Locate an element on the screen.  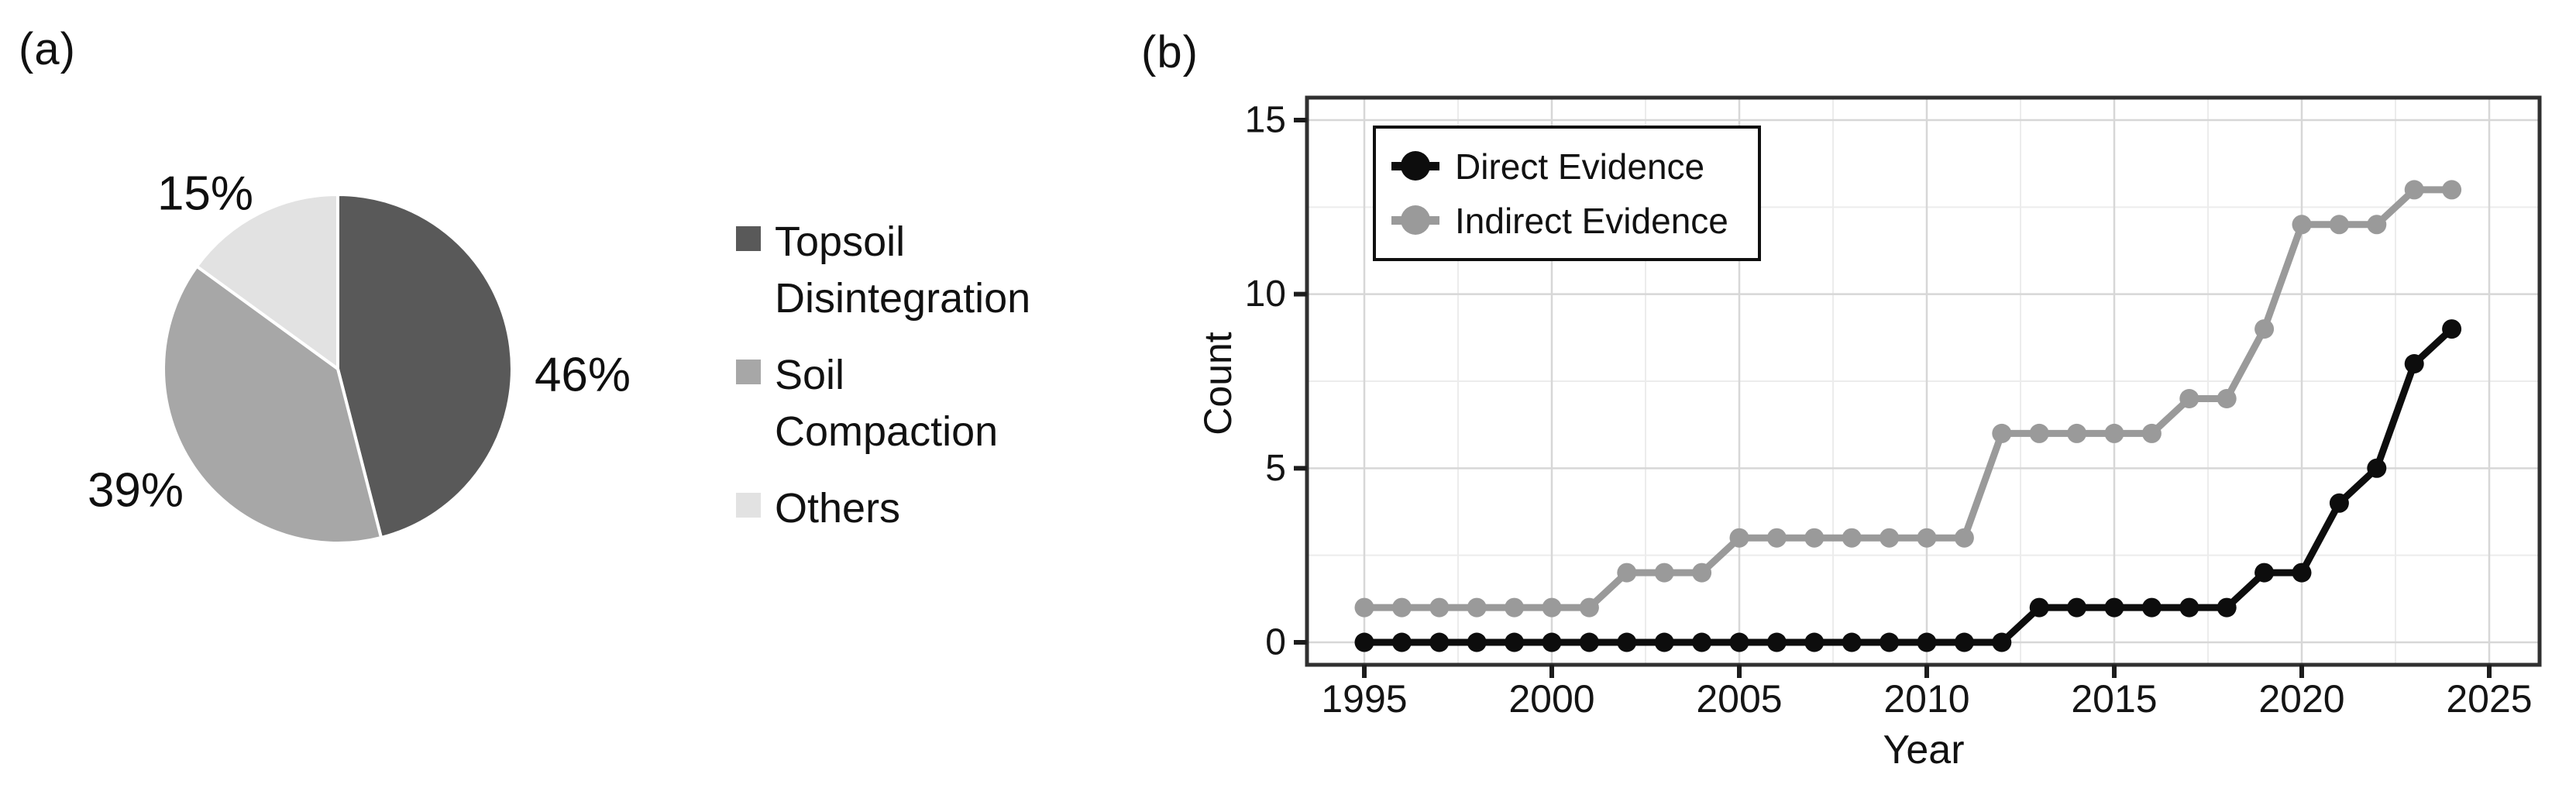
pie-legend-label: Soil Compaction is located at coordinates (887, 403).